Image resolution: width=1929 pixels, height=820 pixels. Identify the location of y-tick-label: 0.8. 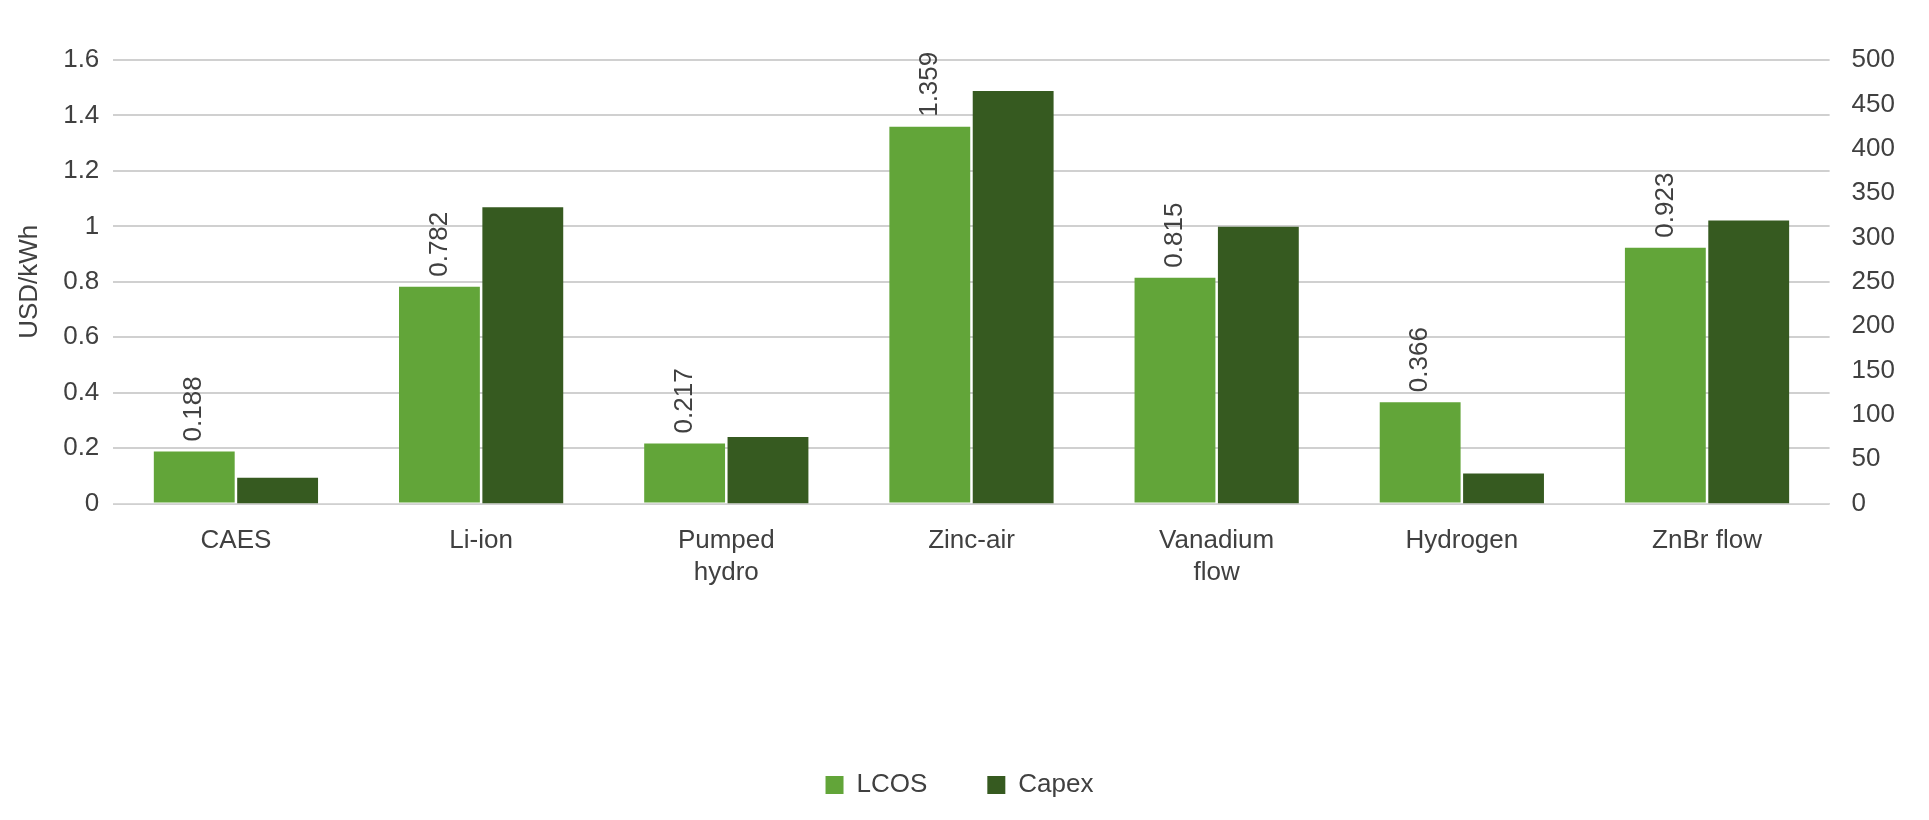
(81, 279).